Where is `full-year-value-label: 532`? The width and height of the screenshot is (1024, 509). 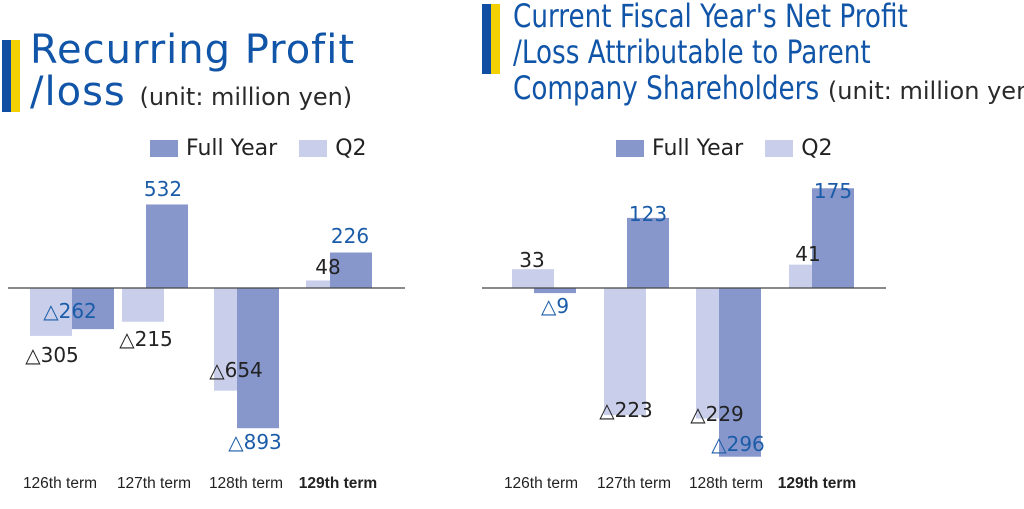
full-year-value-label: 532 is located at coordinates (163, 189).